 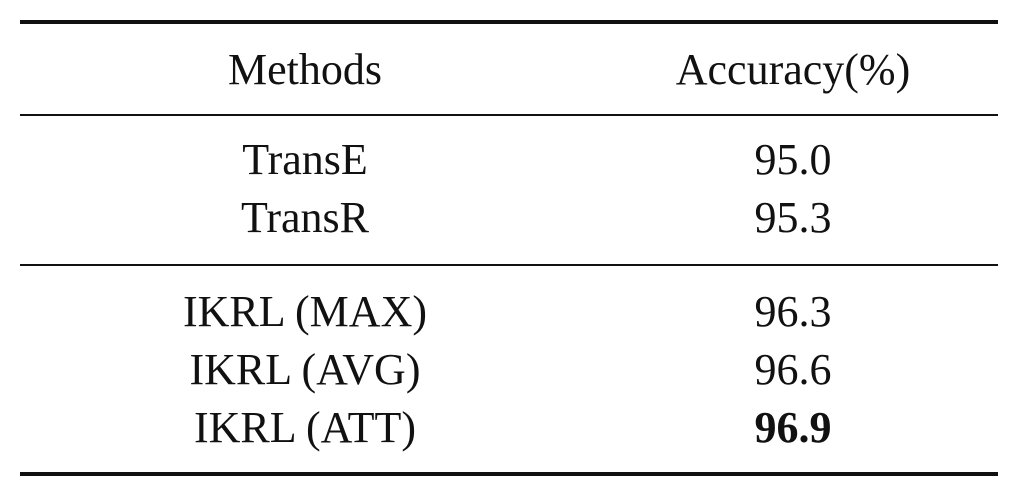 What do you see at coordinates (793, 369) in the screenshot?
I see `accuracy-cell: 96.6` at bounding box center [793, 369].